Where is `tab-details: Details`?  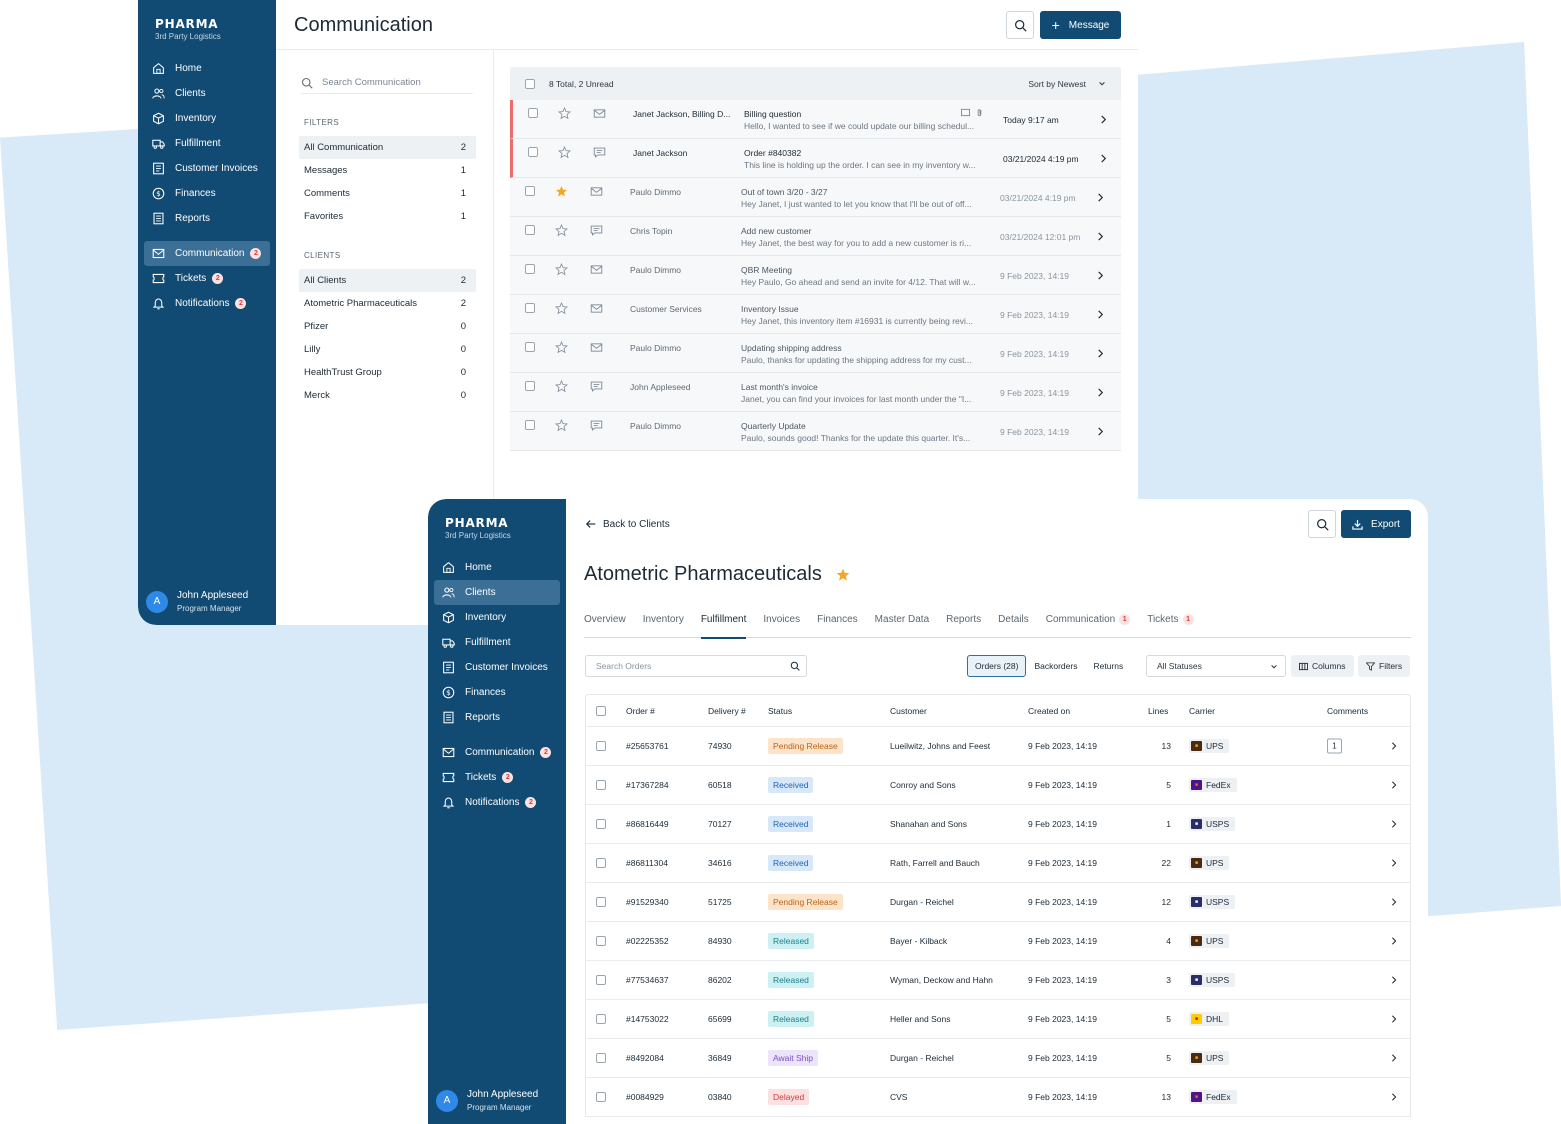
tab-details: Details is located at coordinates (1013, 624).